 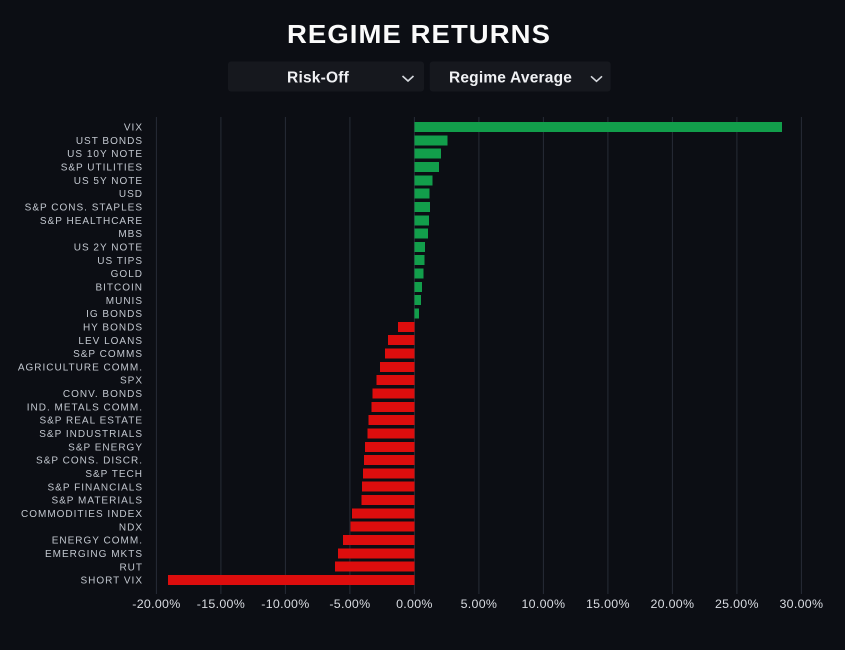 What do you see at coordinates (85, 407) in the screenshot?
I see `svg-text: IND. METALS COMM.` at bounding box center [85, 407].